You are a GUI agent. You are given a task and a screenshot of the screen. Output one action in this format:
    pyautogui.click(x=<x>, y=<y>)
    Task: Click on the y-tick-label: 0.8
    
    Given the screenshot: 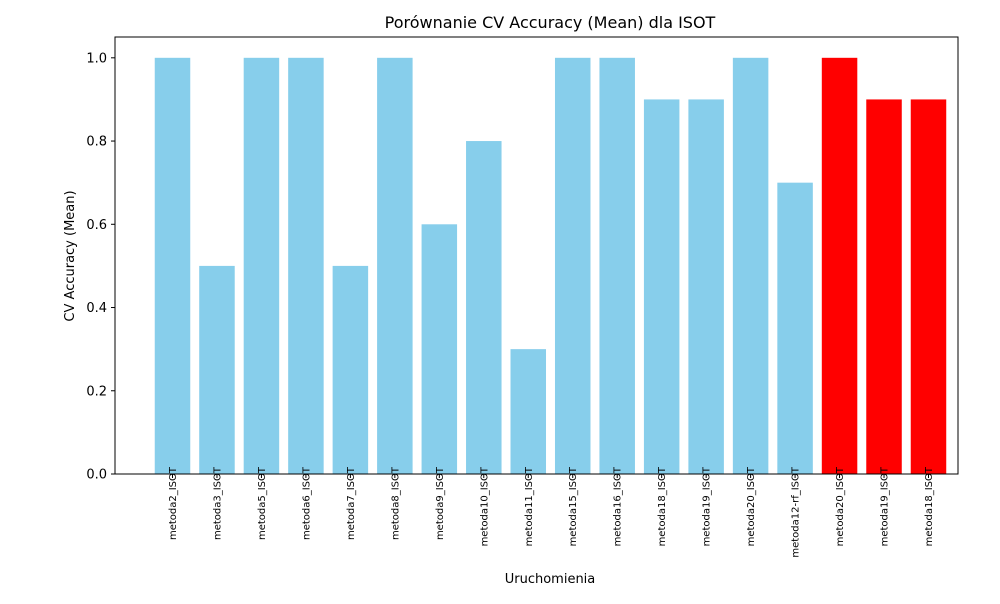 What is the action you would take?
    pyautogui.click(x=96, y=142)
    